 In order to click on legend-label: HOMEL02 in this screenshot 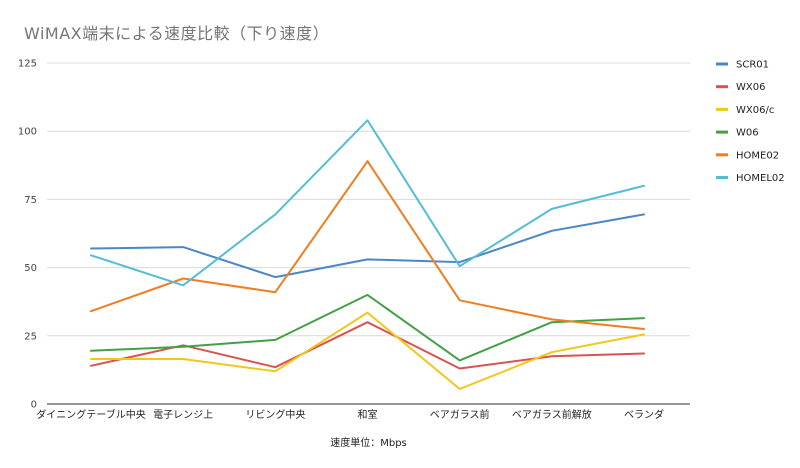, I will do `click(760, 178)`.